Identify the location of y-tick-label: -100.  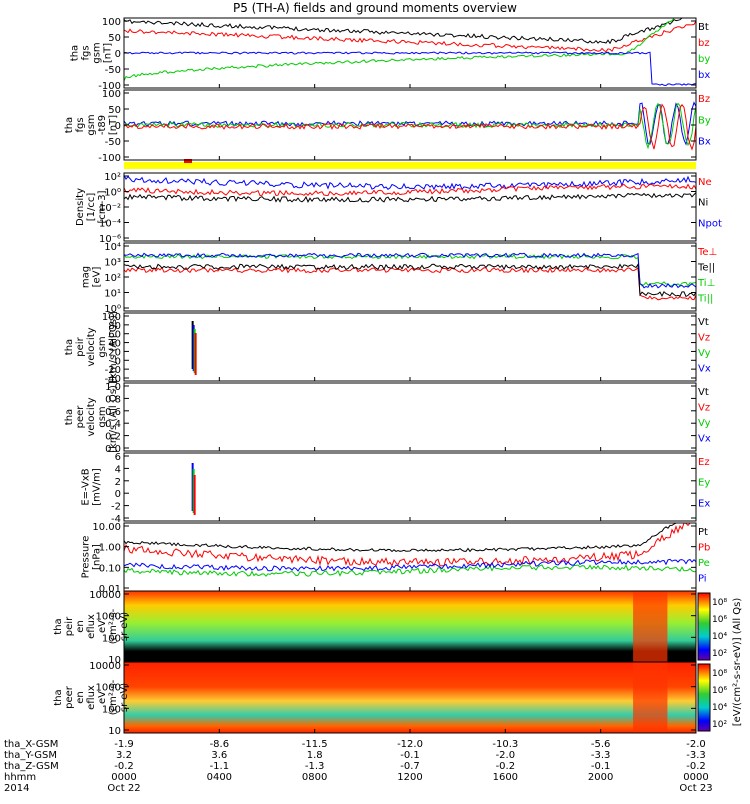
(109, 86).